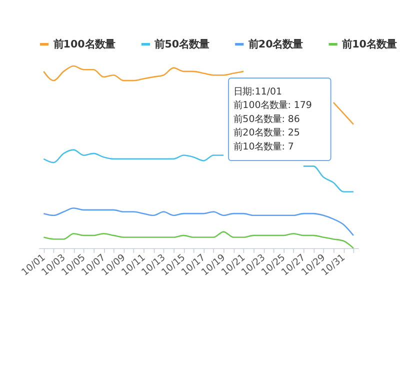 The width and height of the screenshot is (410, 372). What do you see at coordinates (368, 44) in the screenshot?
I see `legend-label: 前10名数量` at bounding box center [368, 44].